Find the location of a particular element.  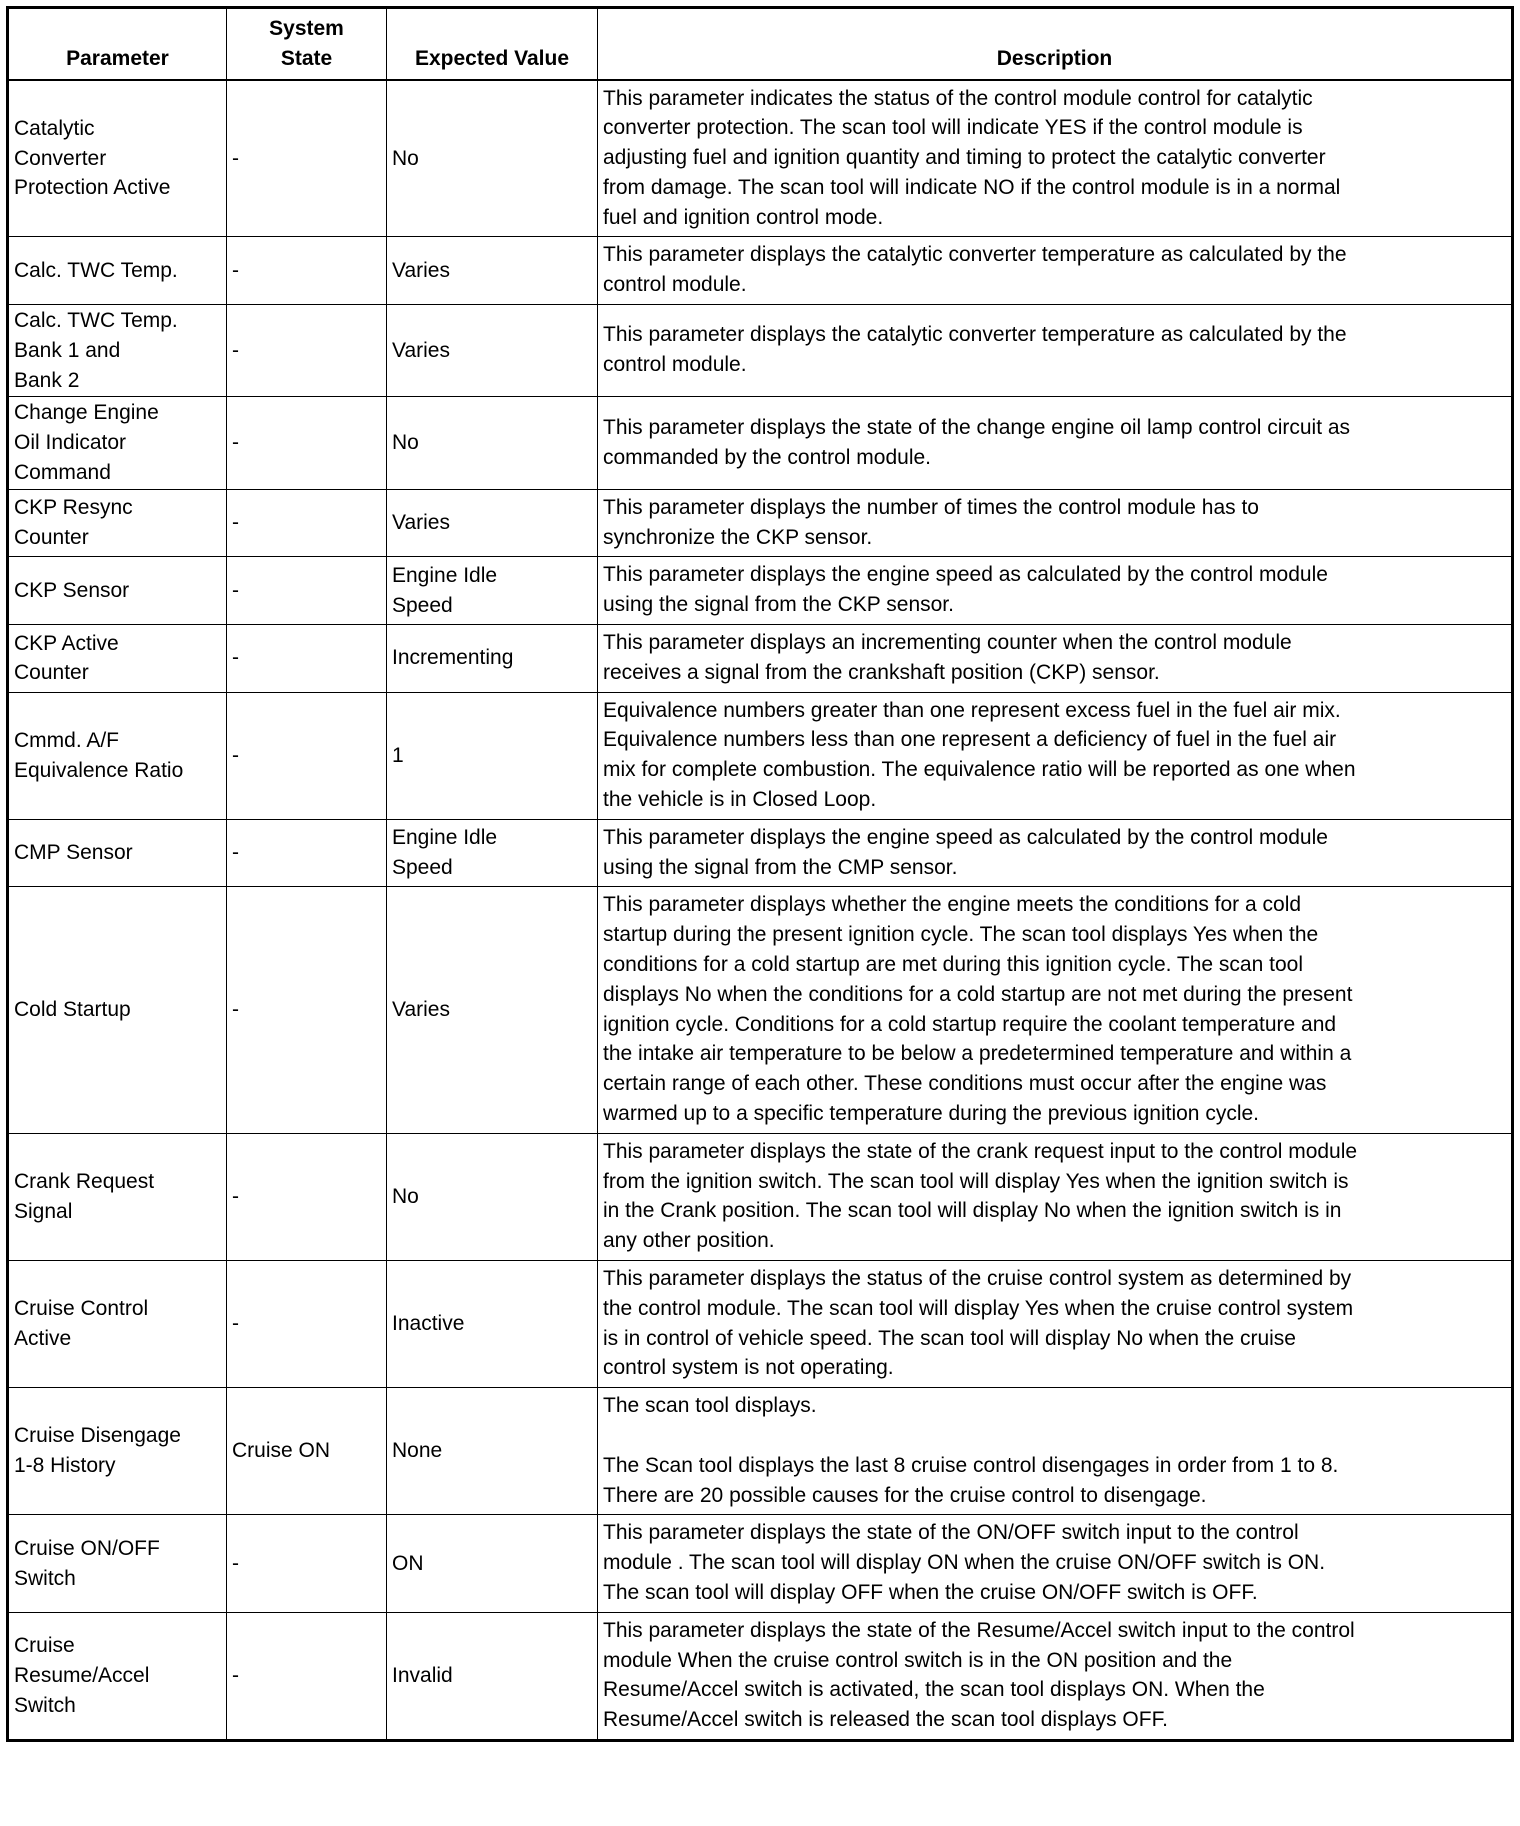

header-description: Description is located at coordinates (1055, 44).